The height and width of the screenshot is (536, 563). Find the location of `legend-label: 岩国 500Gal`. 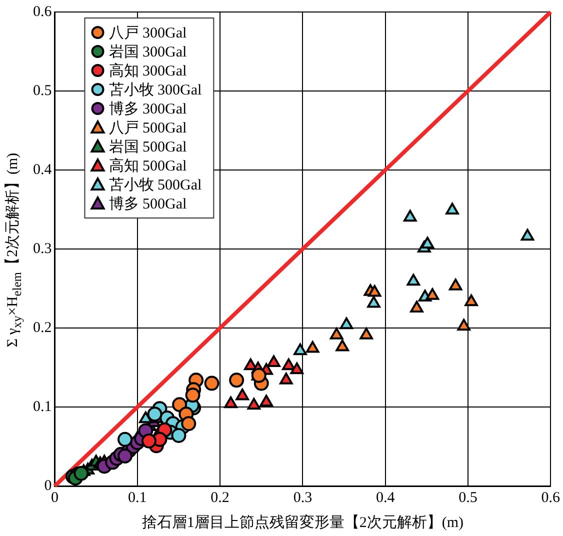

legend-label: 岩国 500Gal is located at coordinates (147, 147).